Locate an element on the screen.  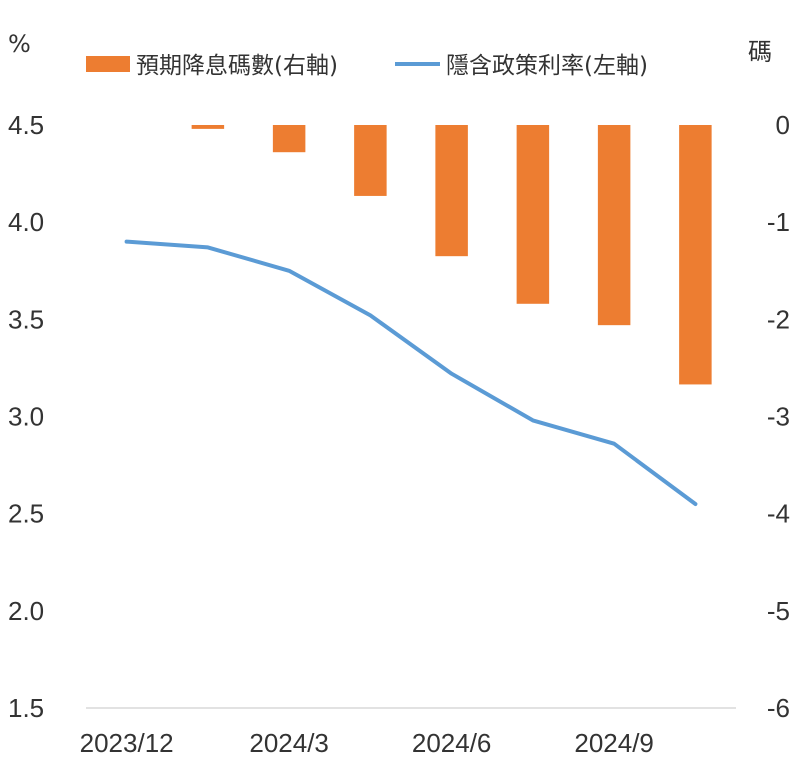
legend-bar-swatch is located at coordinates (108, 64).